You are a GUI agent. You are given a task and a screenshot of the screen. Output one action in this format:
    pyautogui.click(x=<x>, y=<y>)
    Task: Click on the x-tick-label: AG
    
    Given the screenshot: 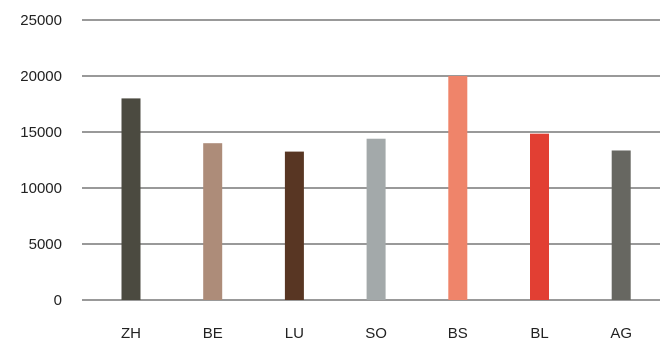 What is the action you would take?
    pyautogui.click(x=621, y=333)
    